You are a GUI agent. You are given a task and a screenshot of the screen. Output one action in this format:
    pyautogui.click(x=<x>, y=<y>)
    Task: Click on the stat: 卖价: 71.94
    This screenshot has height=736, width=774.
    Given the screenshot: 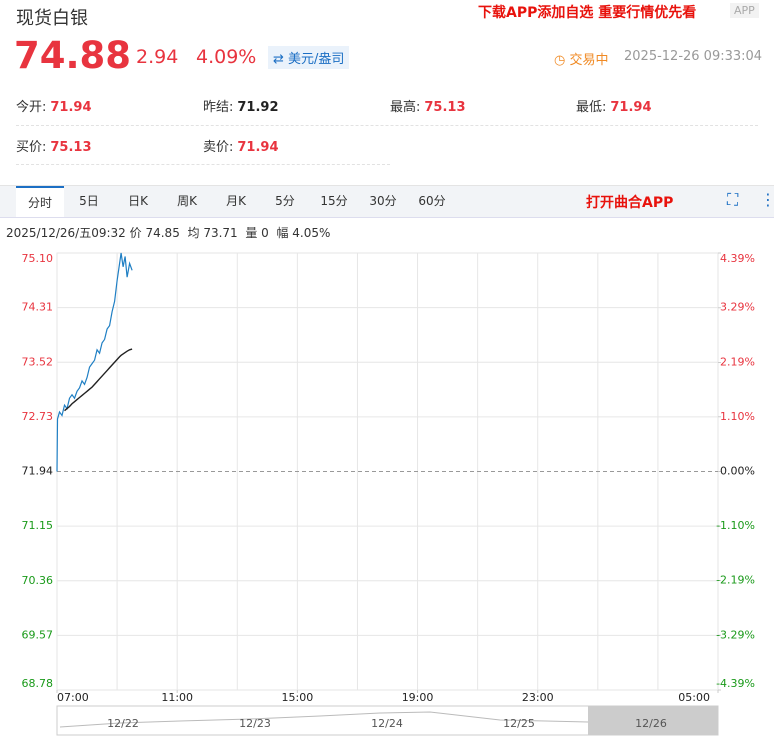 What is the action you would take?
    pyautogui.click(x=241, y=145)
    